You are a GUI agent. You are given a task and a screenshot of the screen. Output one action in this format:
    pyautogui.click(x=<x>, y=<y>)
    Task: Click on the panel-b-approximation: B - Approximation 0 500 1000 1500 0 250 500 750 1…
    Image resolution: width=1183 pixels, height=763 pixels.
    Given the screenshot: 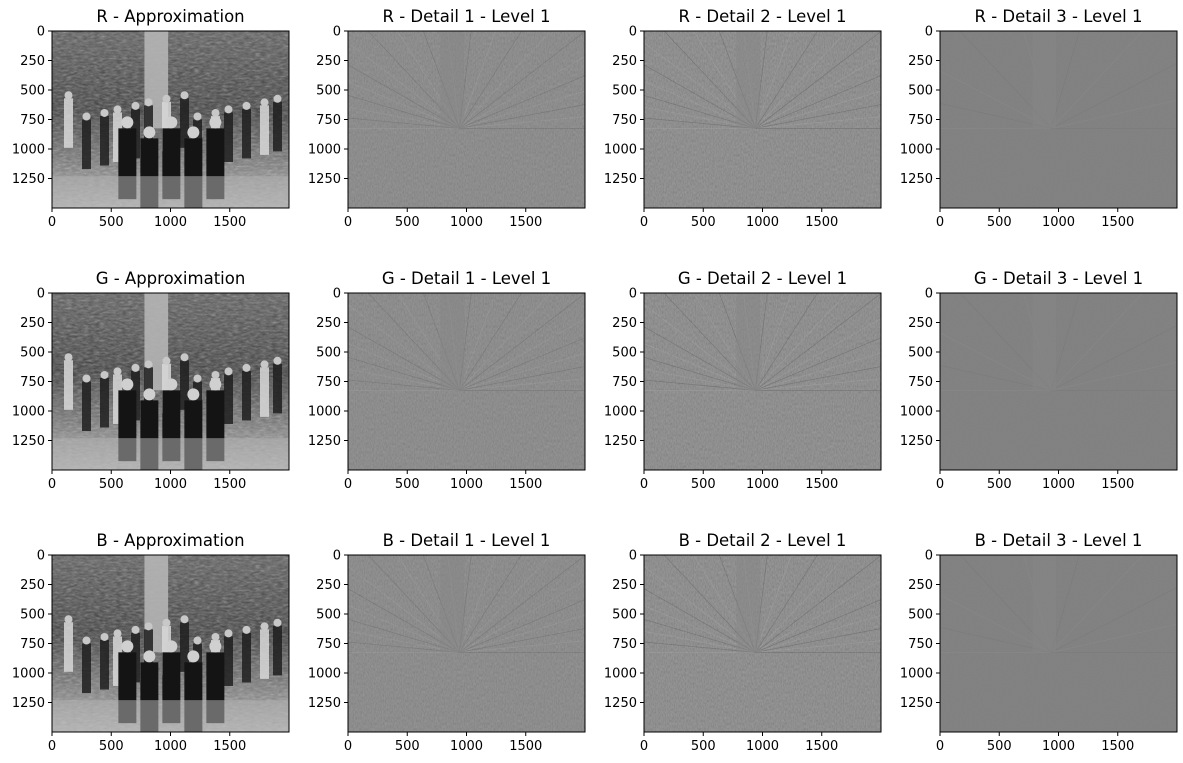 What is the action you would take?
    pyautogui.click(x=151, y=642)
    